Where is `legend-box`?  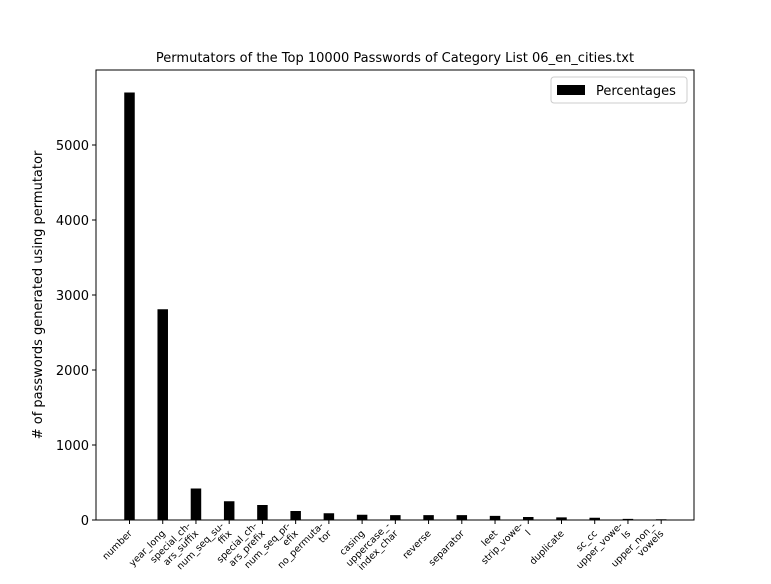 legend-box is located at coordinates (619, 90).